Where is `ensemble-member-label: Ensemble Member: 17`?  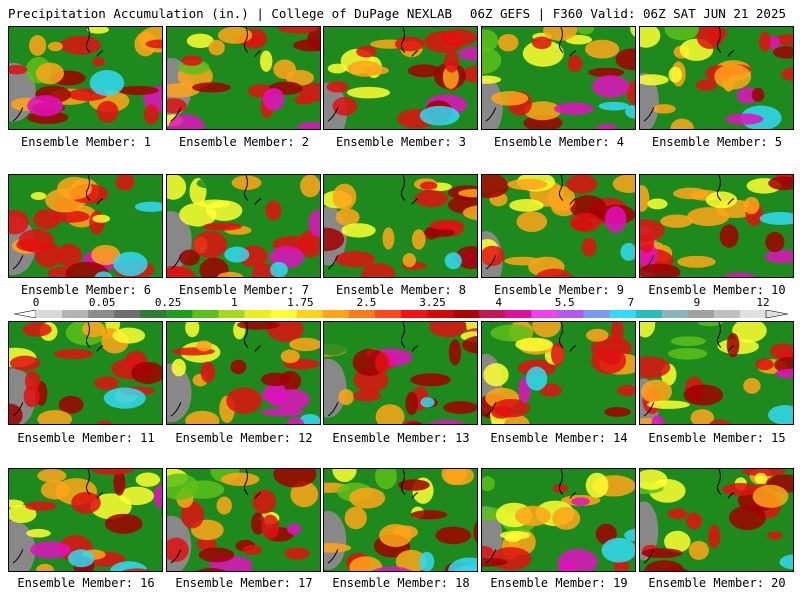 ensemble-member-label: Ensemble Member: 17 is located at coordinates (244, 583).